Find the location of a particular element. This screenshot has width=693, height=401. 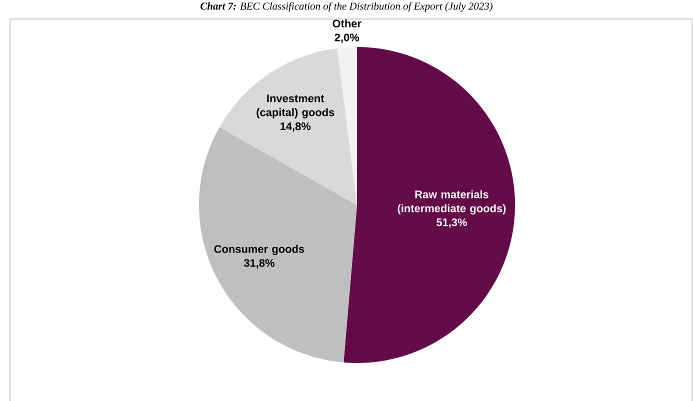

slice-label: Other is located at coordinates (347, 23).